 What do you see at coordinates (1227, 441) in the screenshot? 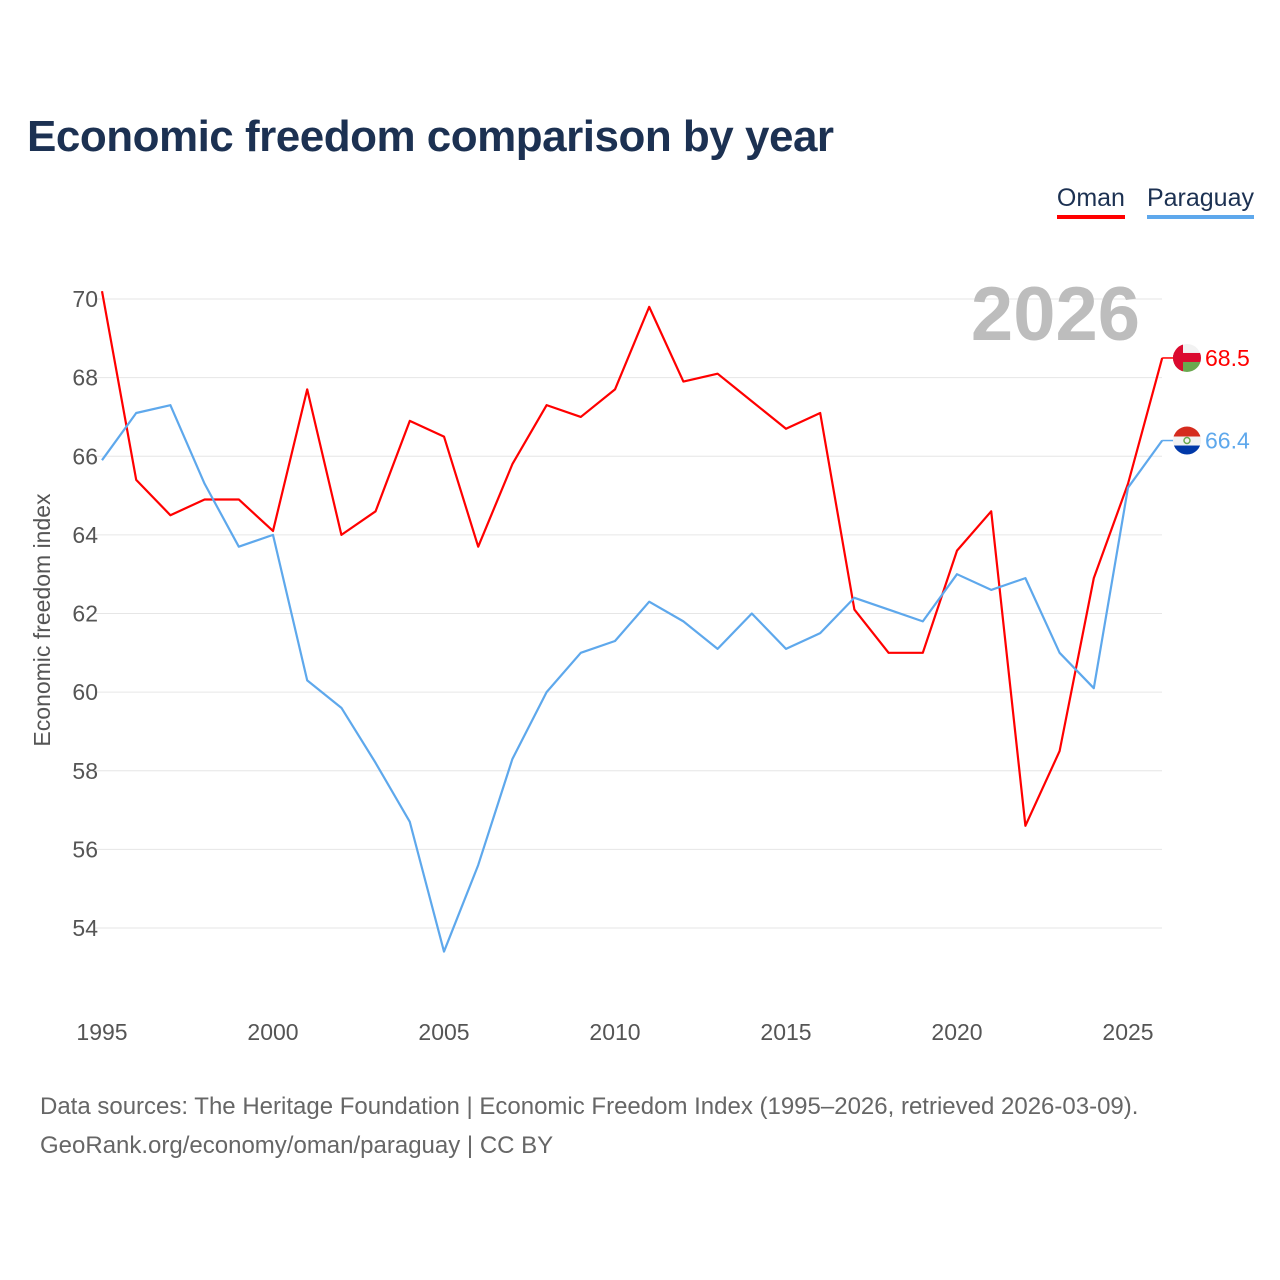
I see `end-value-label: 66.4` at bounding box center [1227, 441].